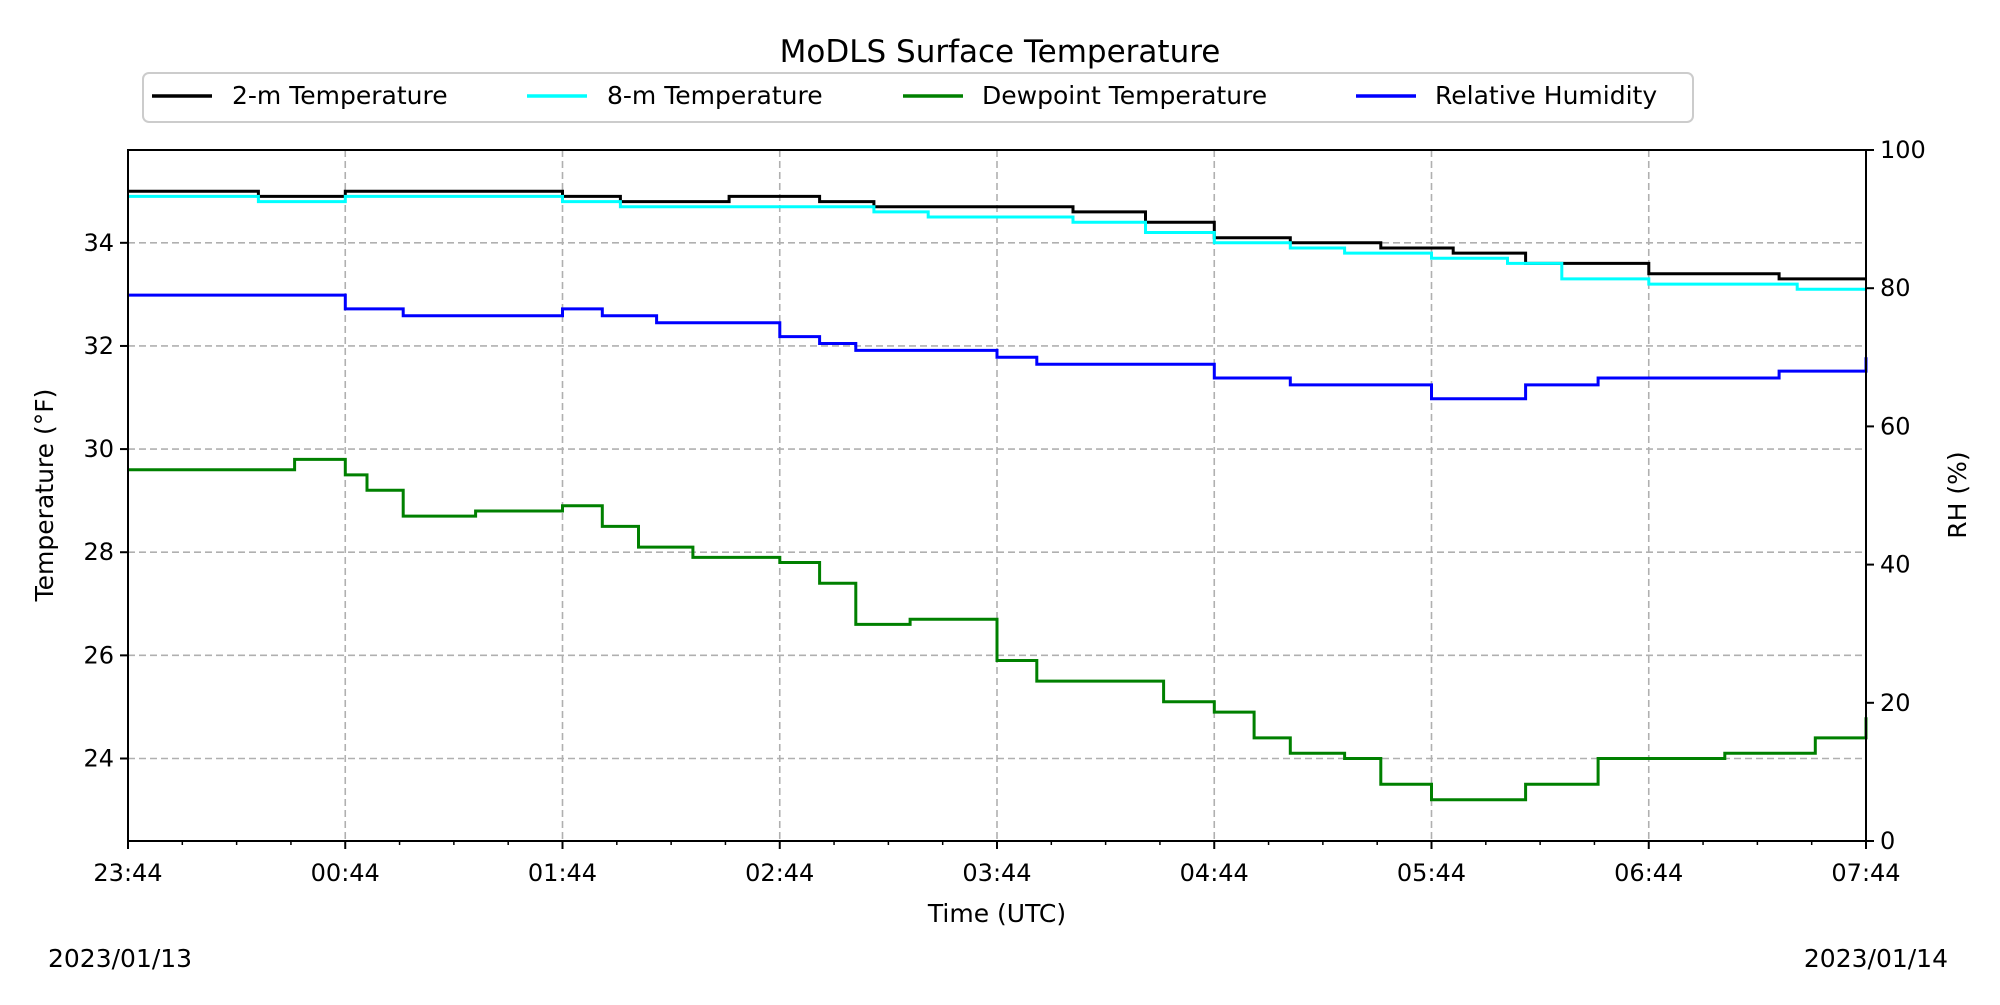  Describe the element at coordinates (44, 496) in the screenshot. I see `y-axis-left-label: Temperature (°F)` at that location.